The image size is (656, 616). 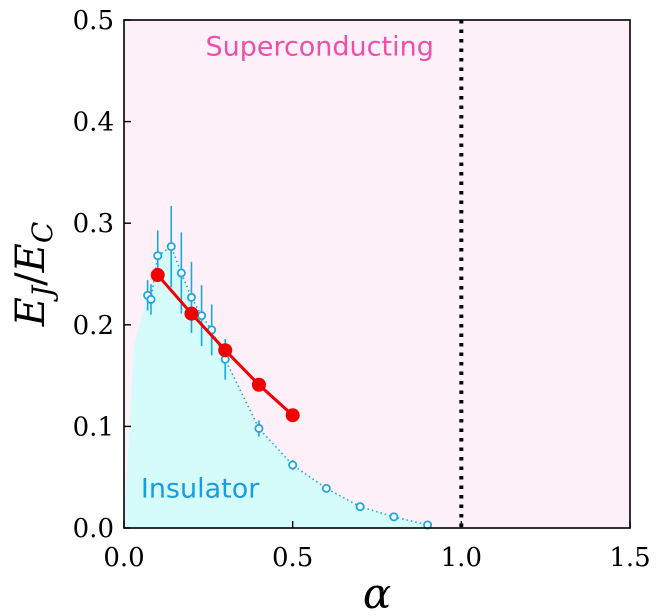 What do you see at coordinates (319, 47) in the screenshot?
I see `superconducting-label: Superconducting` at bounding box center [319, 47].